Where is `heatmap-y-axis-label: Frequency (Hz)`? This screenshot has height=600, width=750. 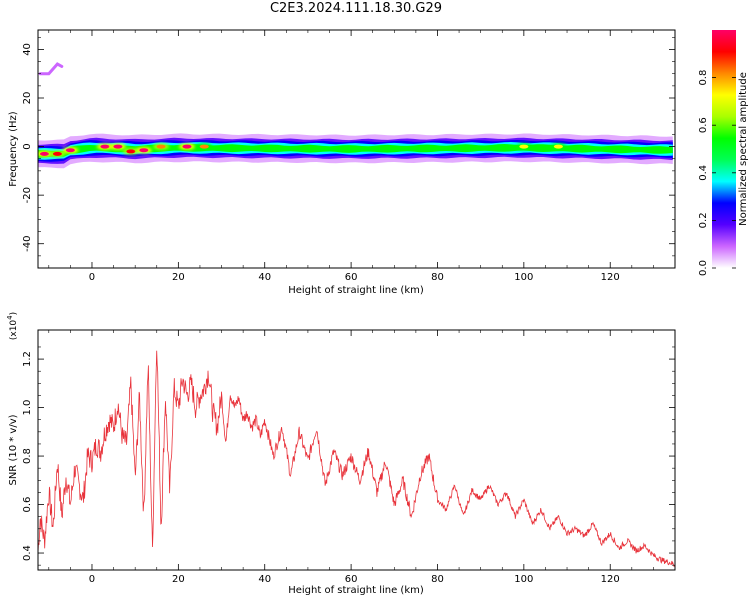 heatmap-y-axis-label: Frequency (Hz) is located at coordinates (13, 149).